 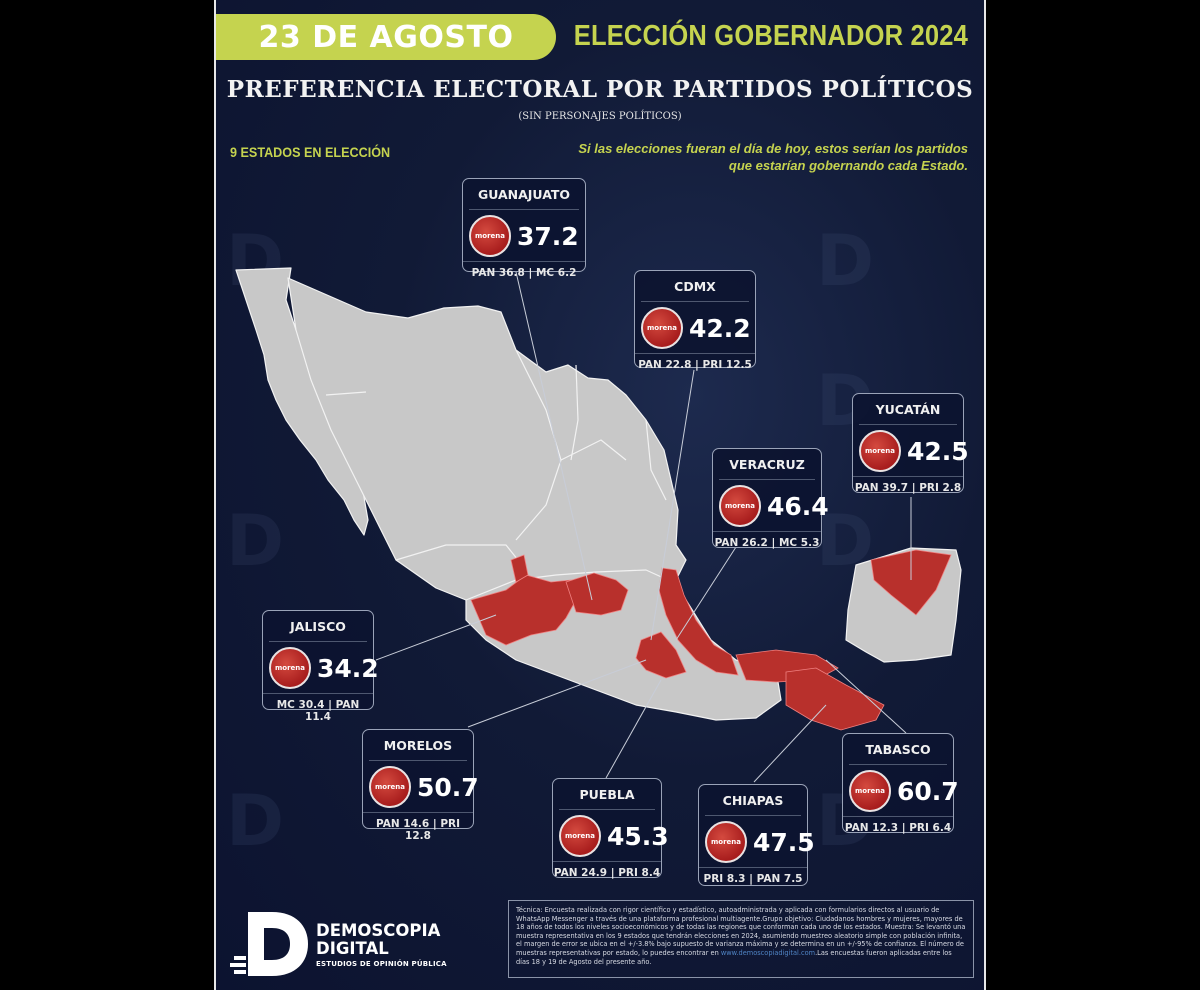 I want to click on leader-percent: 42.2, so click(x=720, y=328).